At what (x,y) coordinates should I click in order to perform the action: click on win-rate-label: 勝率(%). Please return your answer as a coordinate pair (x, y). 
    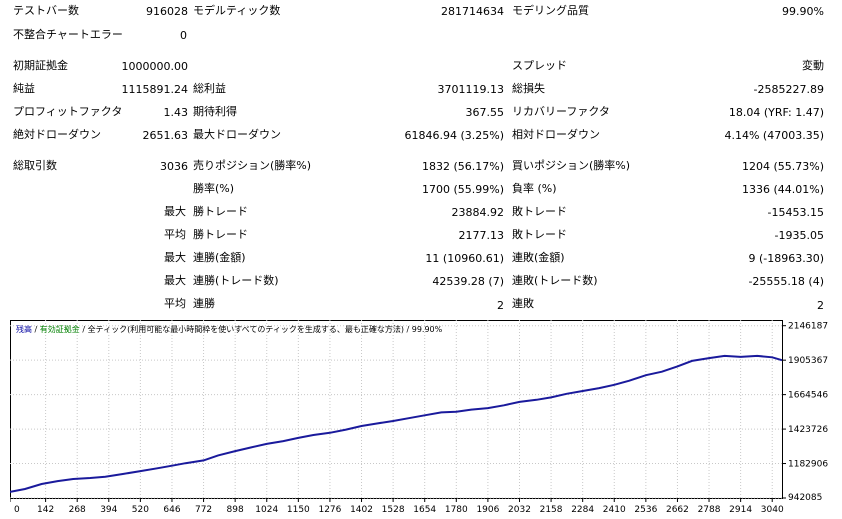
    Looking at the image, I should click on (214, 188).